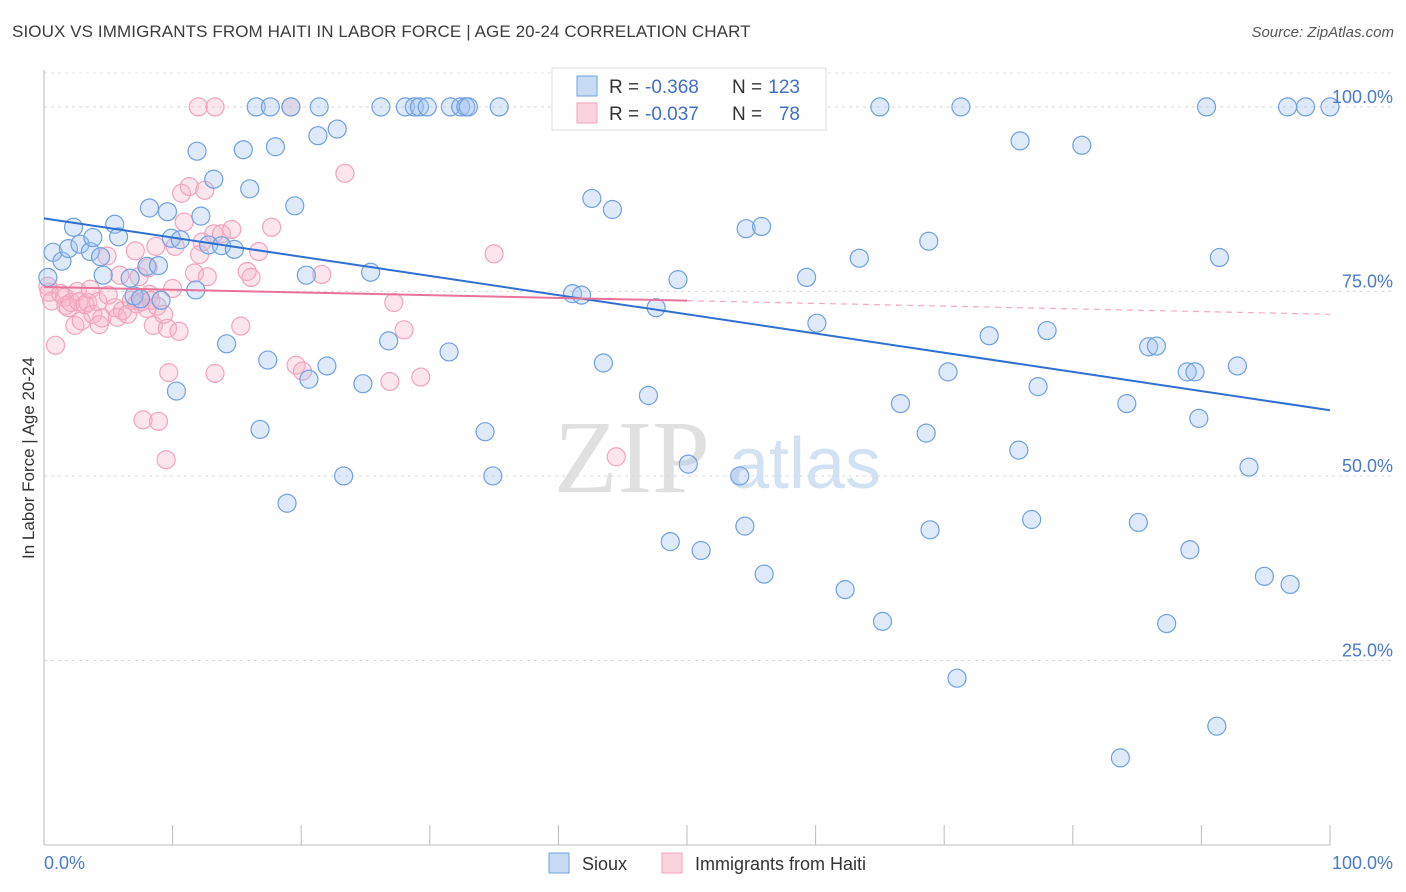 This screenshot has height=892, width=1406. What do you see at coordinates (1367, 281) in the screenshot?
I see `y-tick-label-2: 75.0%` at bounding box center [1367, 281].